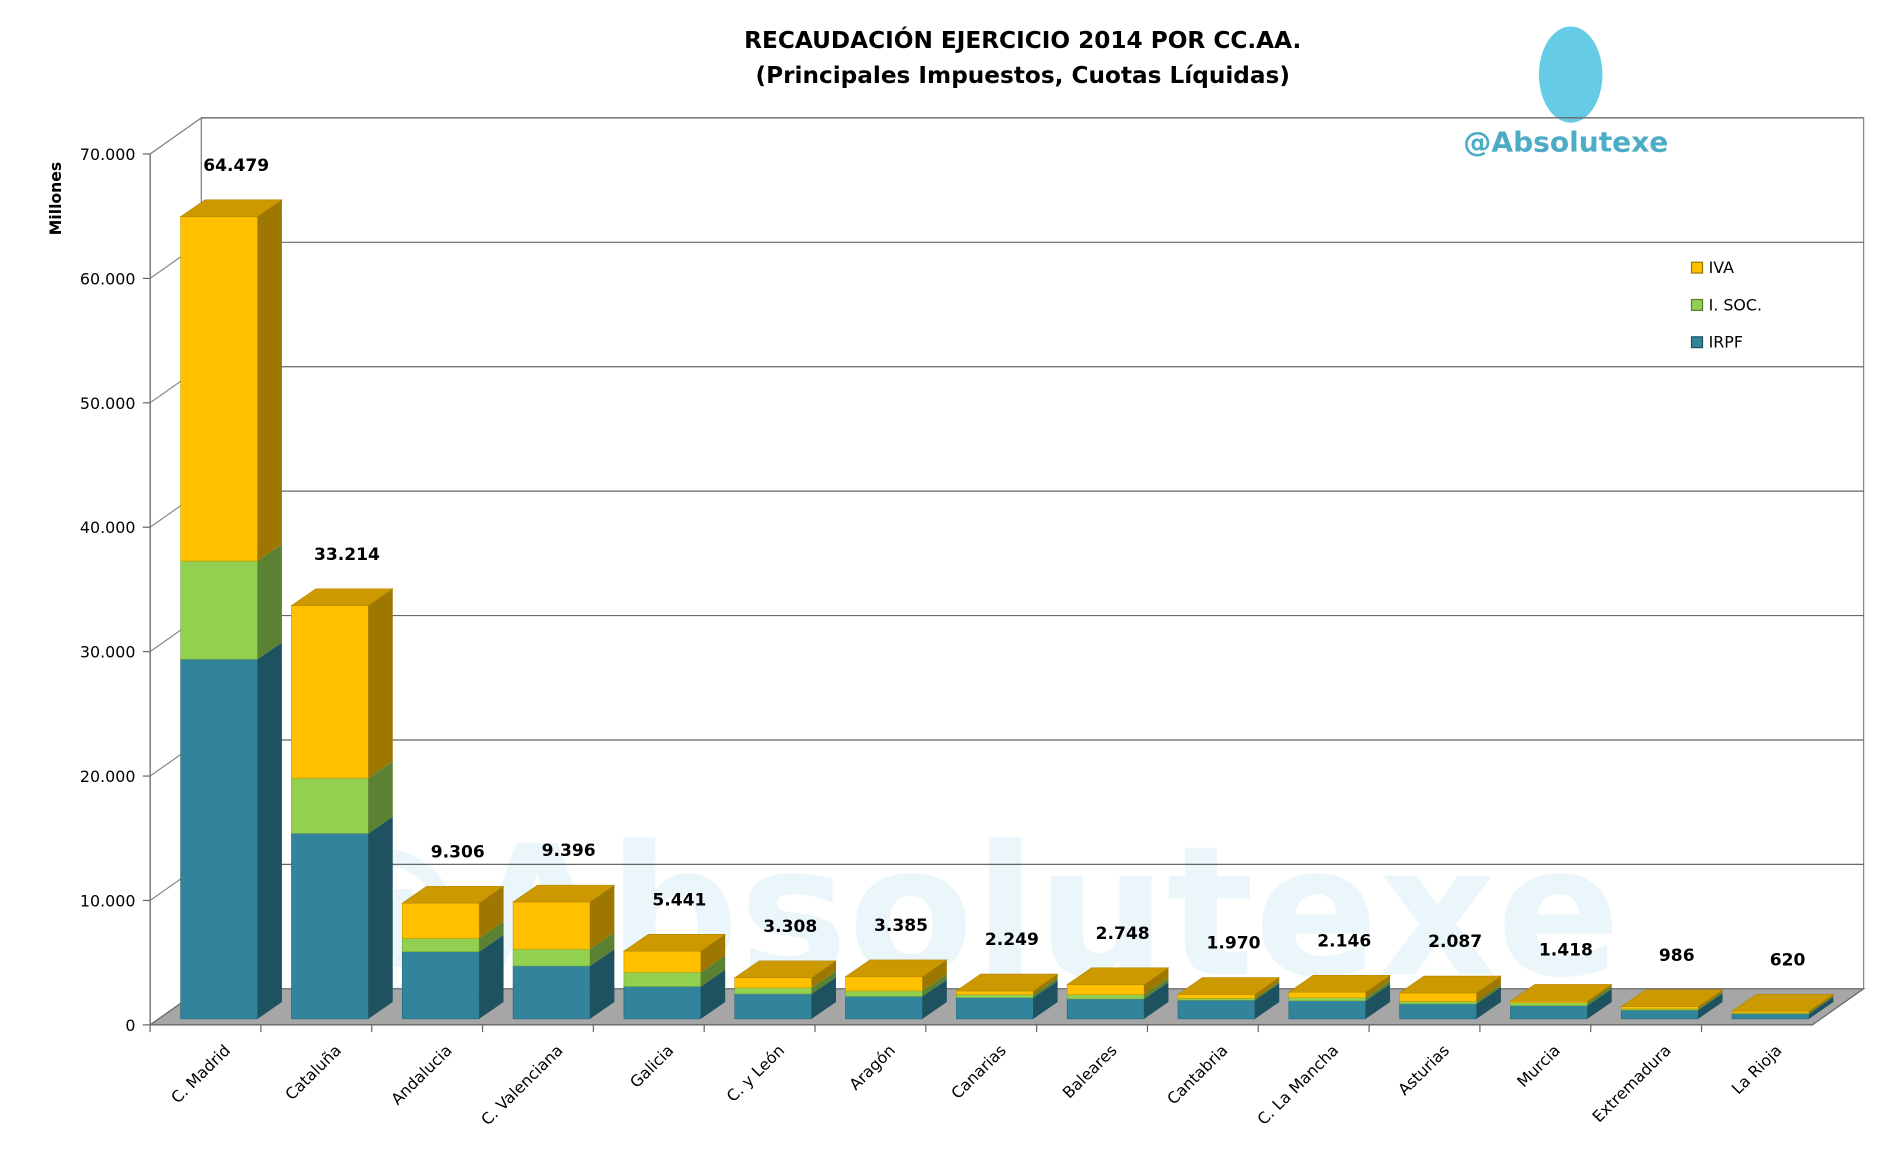 This screenshot has width=1899, height=1160. What do you see at coordinates (313, 1072) in the screenshot?
I see `x-tick-label: Cataluña` at bounding box center [313, 1072].